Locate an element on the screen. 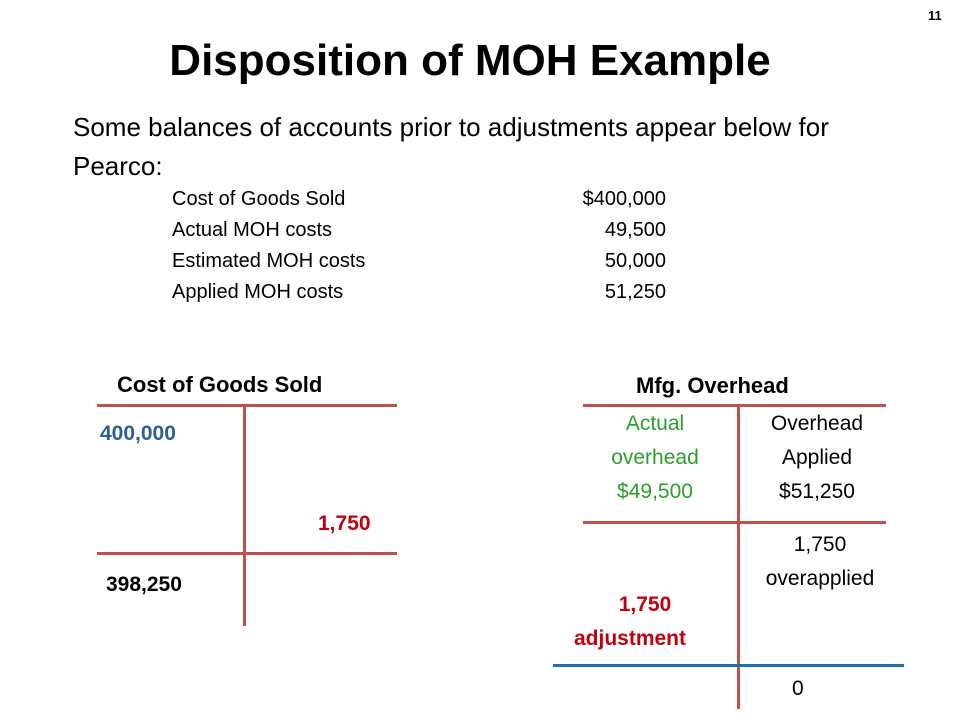 Image resolution: width=960 pixels, height=720 pixels. moh-applied-line: Overhead is located at coordinates (817, 423).